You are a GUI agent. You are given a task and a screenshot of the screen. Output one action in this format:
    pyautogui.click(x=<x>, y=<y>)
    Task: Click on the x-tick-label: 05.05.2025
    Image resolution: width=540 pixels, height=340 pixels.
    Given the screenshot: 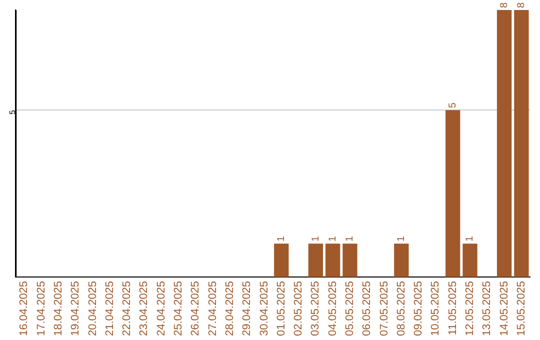 What is the action you would take?
    pyautogui.click(x=350, y=308)
    